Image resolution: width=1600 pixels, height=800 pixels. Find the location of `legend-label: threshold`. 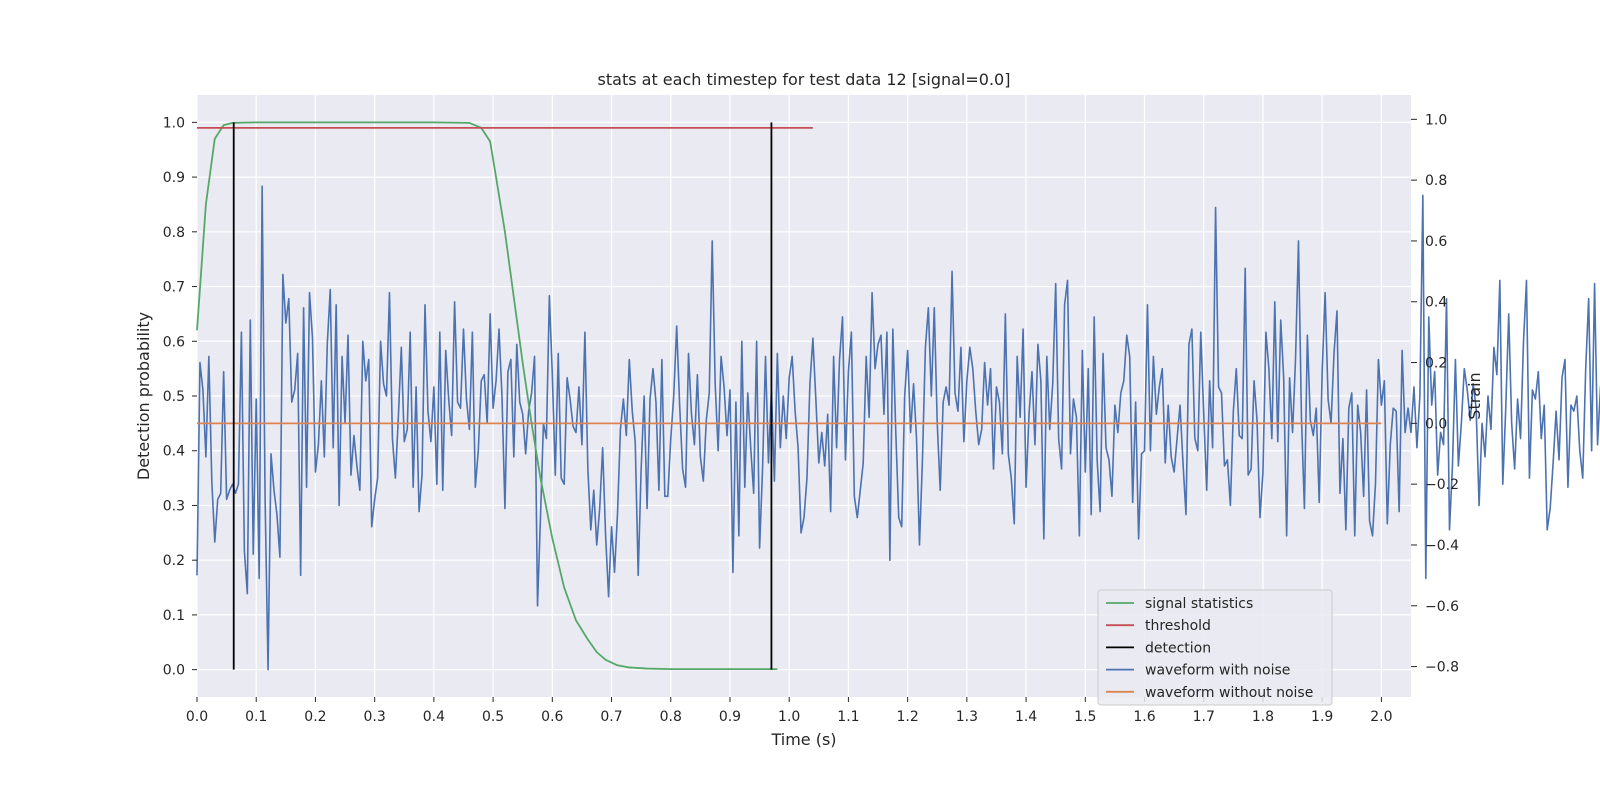

legend-label: threshold is located at coordinates (1178, 626).